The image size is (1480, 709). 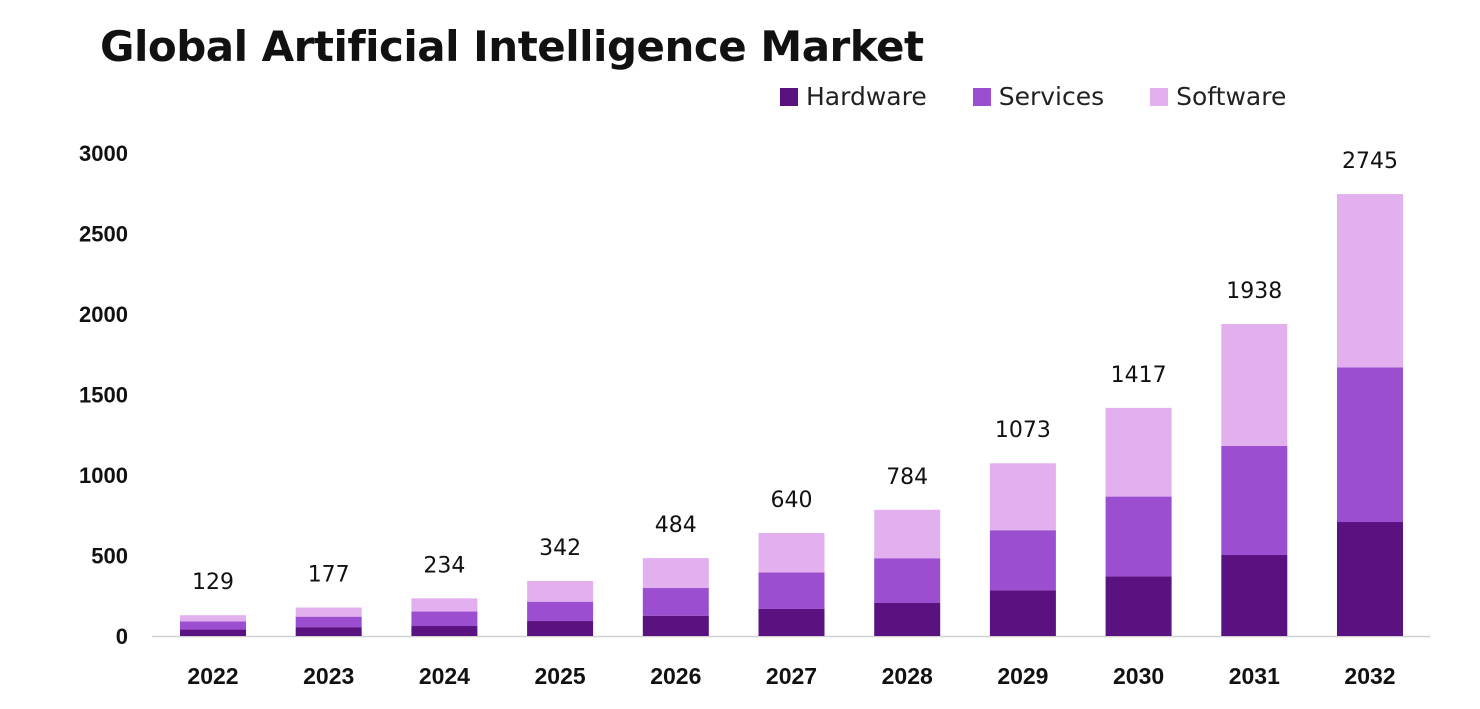 I want to click on total-label-2025: 342, so click(x=560, y=548).